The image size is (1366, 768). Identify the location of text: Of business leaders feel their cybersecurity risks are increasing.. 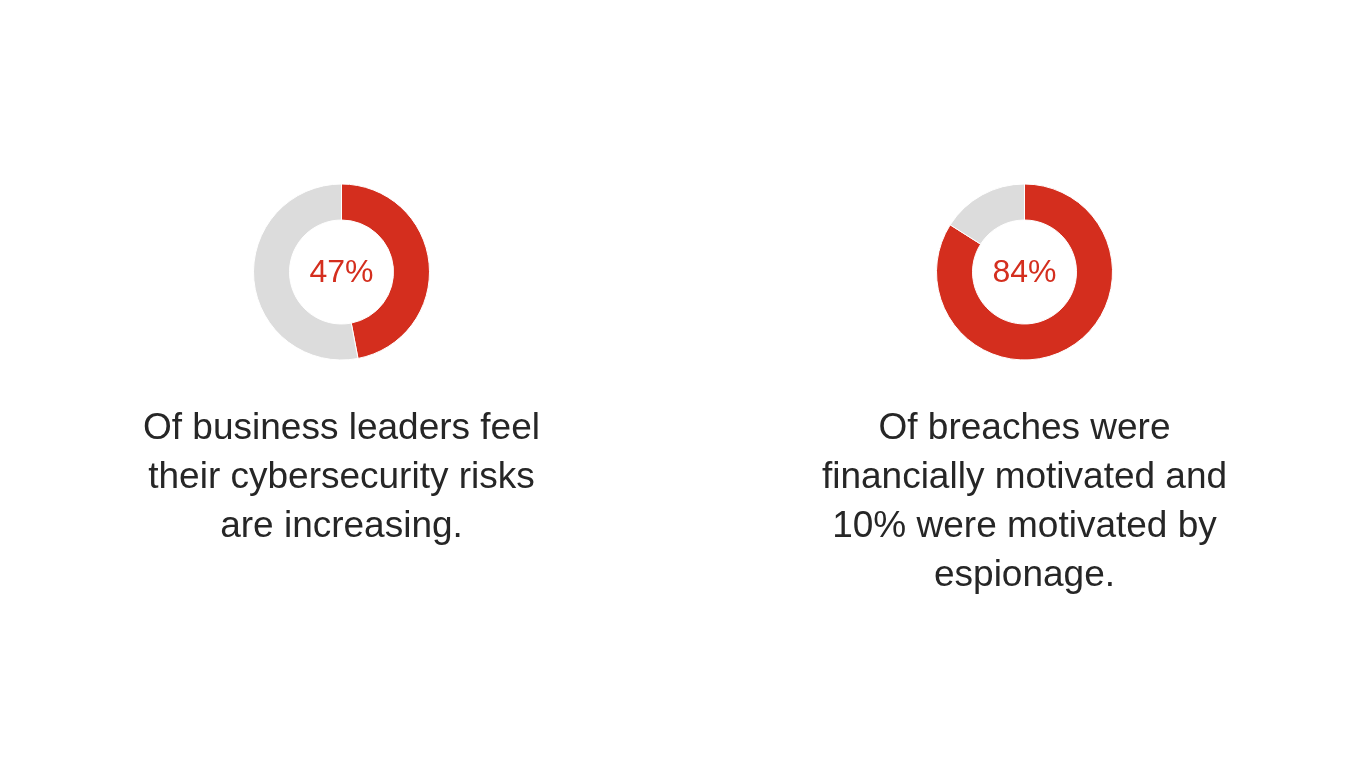
(341, 475).